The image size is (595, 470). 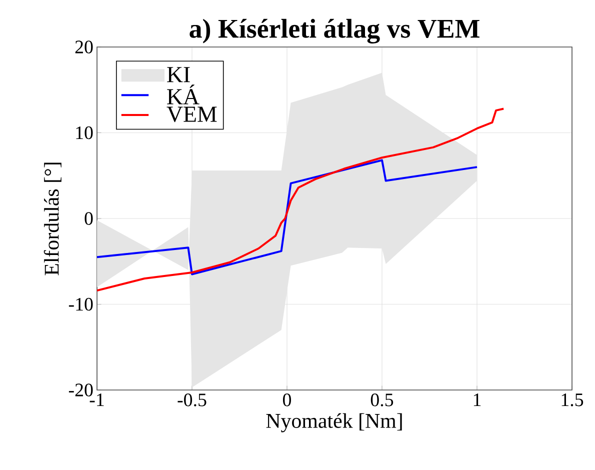 What do you see at coordinates (573, 400) in the screenshot?
I see `x-tick-label: 1.5` at bounding box center [573, 400].